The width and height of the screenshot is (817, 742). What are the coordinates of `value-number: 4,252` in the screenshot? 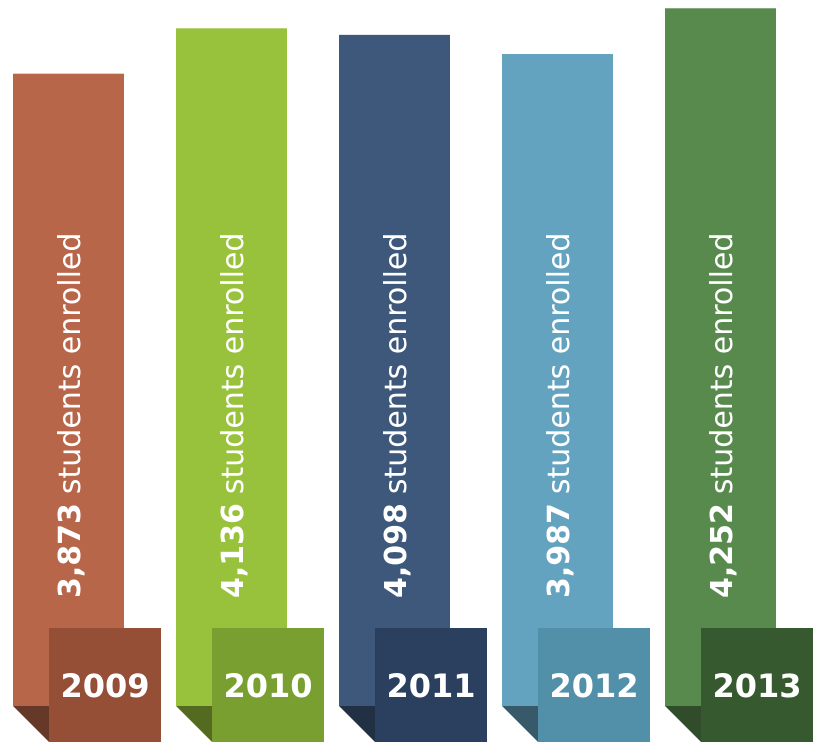 It's located at (722, 550).